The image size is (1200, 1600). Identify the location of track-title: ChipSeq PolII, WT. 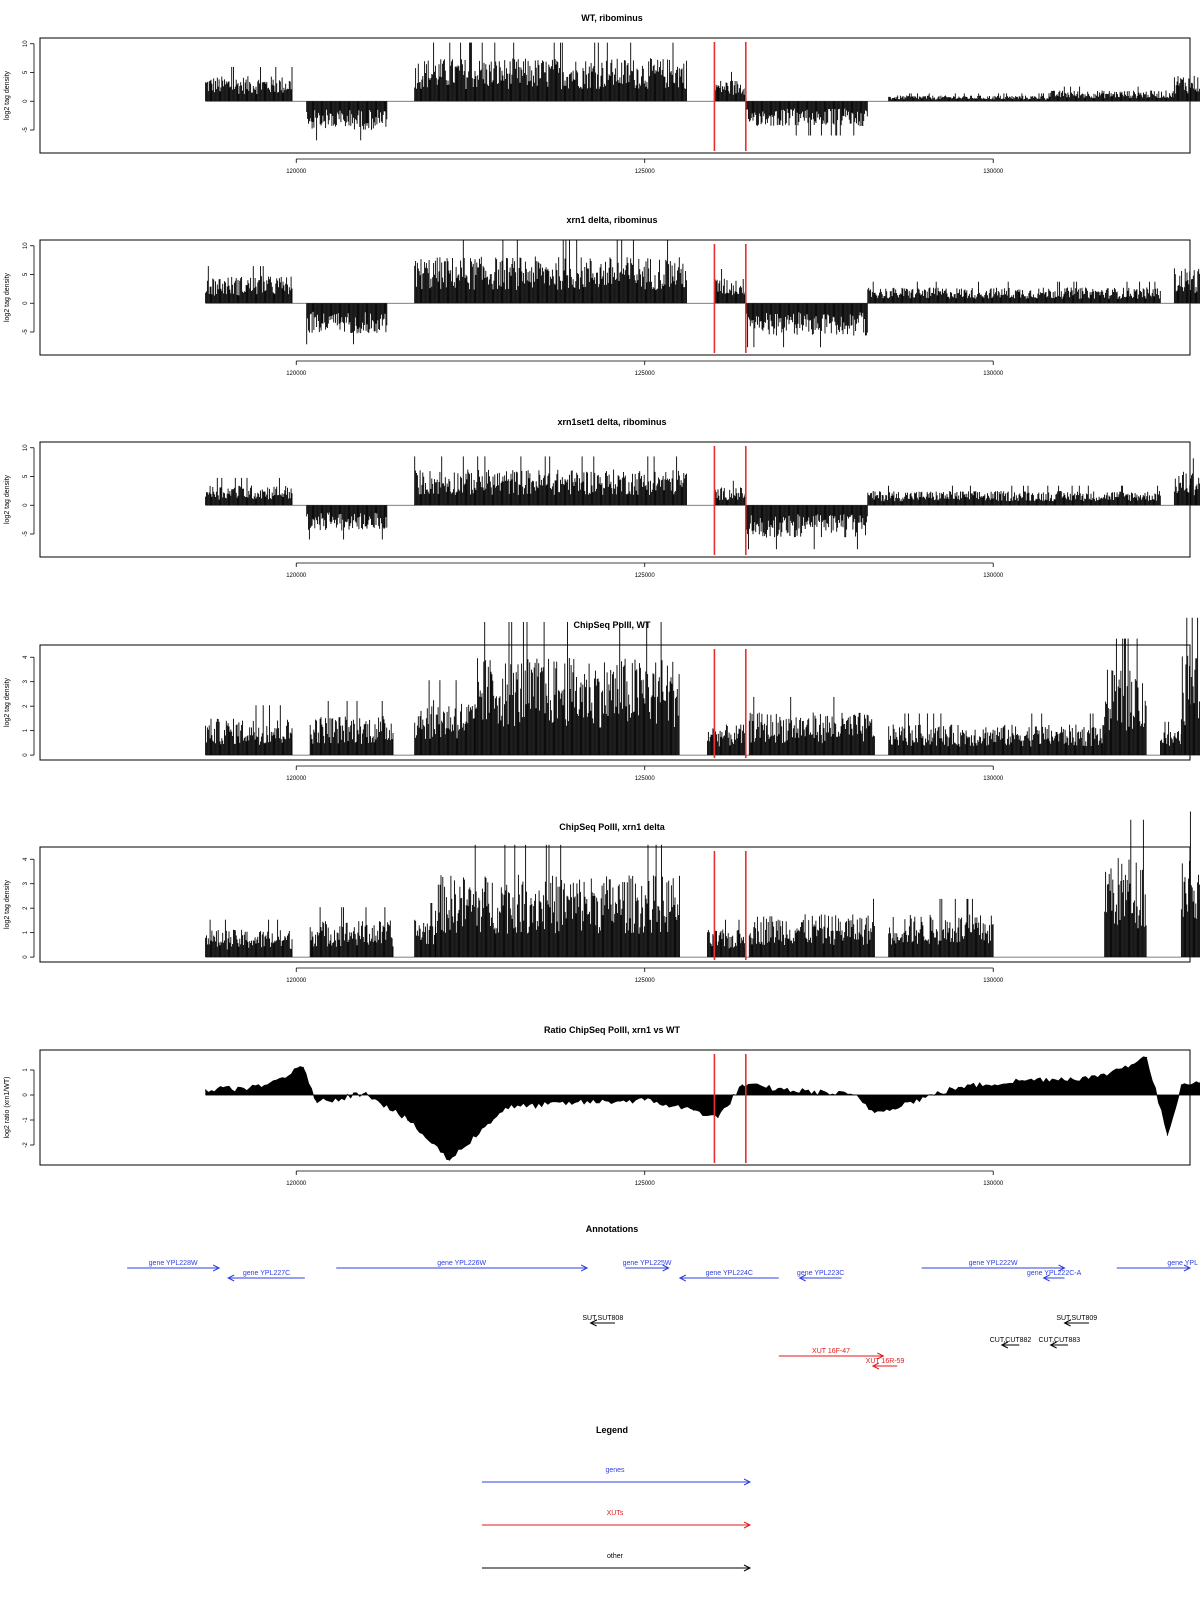
(612, 625).